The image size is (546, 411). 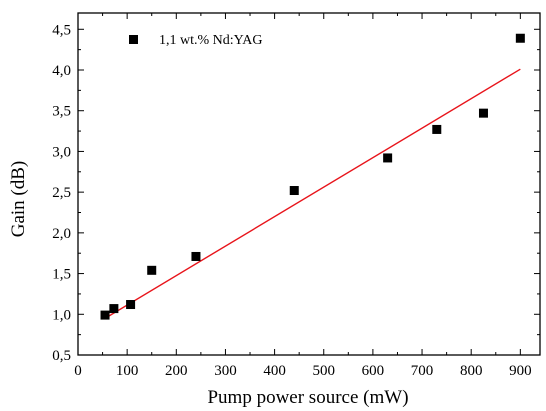 I want to click on y-tick-label: 3,5, so click(x=61, y=112).